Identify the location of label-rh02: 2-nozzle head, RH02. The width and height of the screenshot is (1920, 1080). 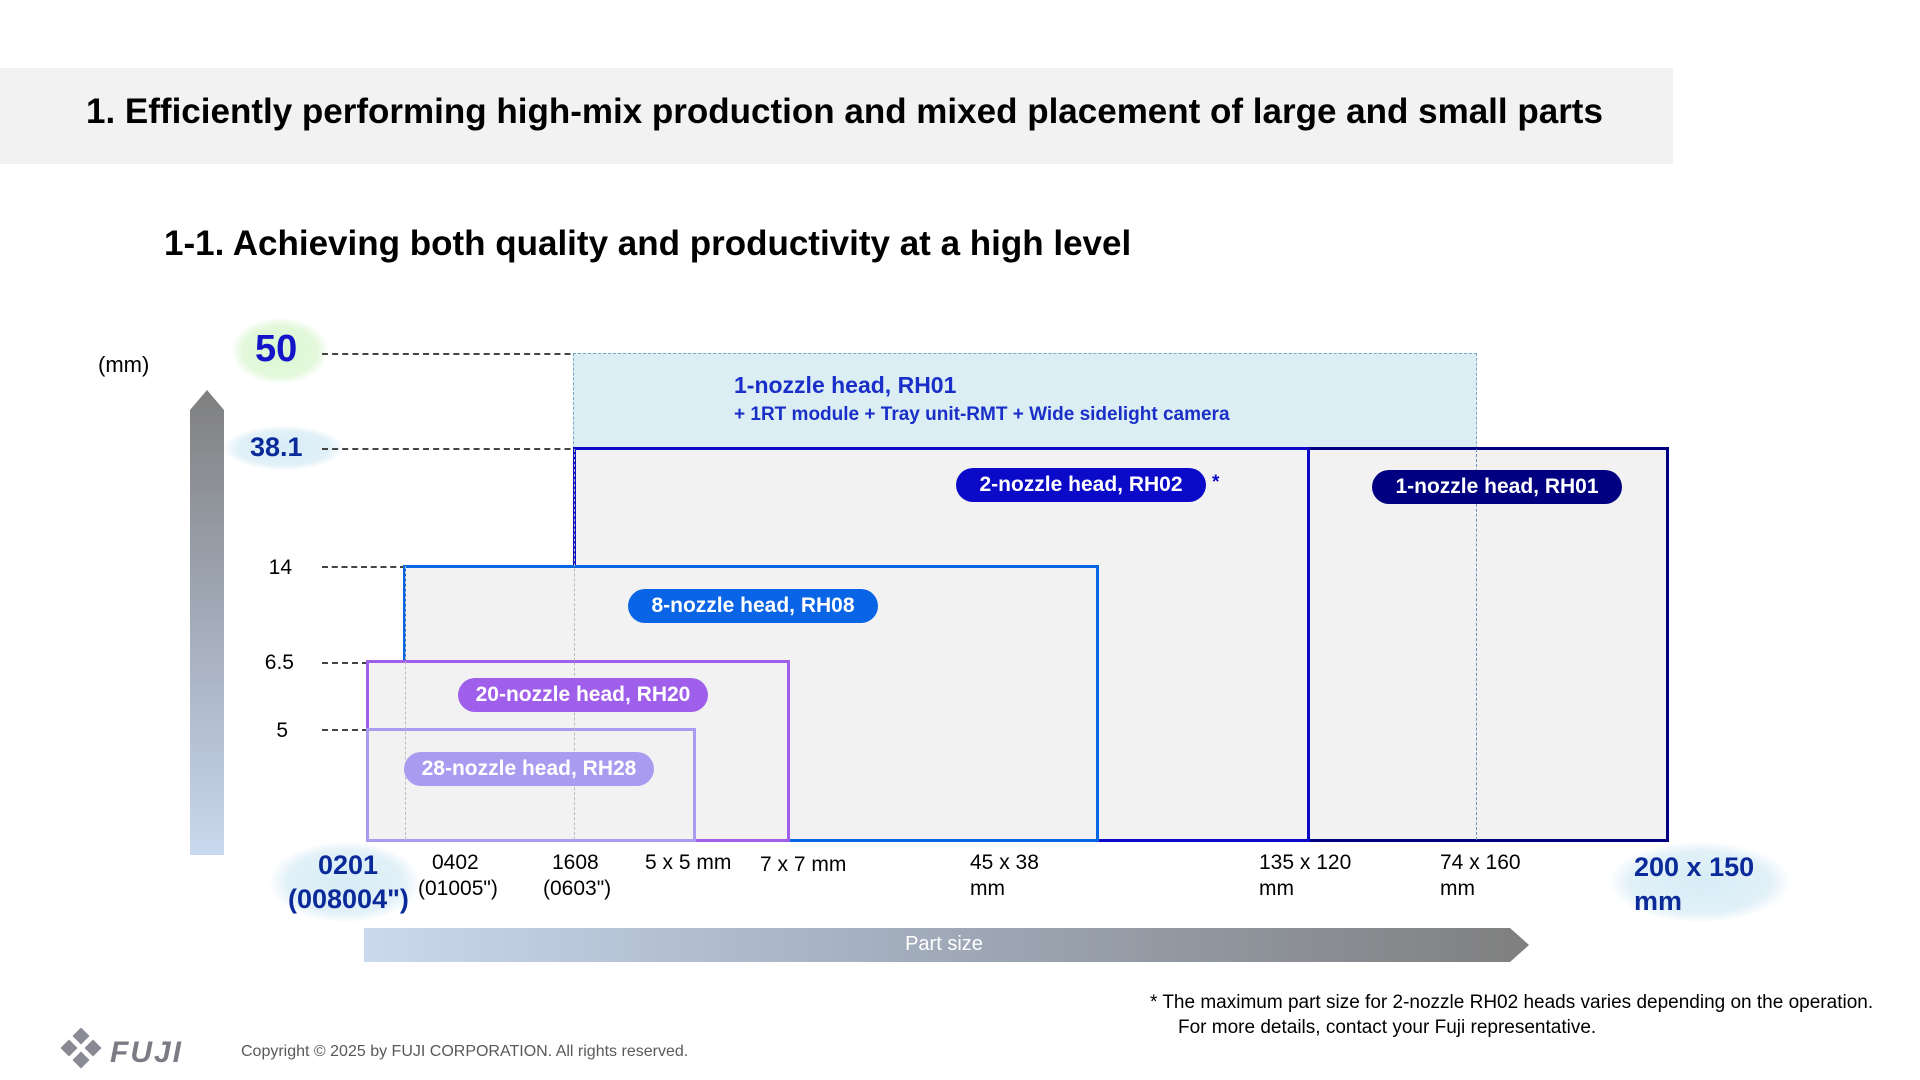
(1081, 485).